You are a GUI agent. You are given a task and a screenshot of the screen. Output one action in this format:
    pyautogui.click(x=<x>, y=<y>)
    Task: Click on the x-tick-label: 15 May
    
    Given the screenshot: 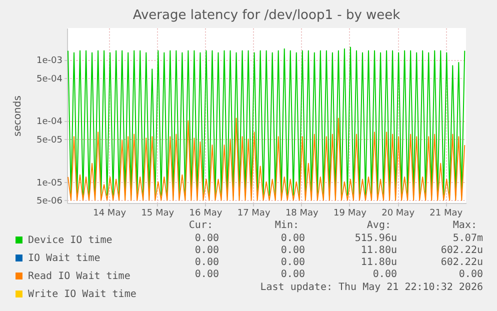 What is the action you would take?
    pyautogui.click(x=158, y=213)
    